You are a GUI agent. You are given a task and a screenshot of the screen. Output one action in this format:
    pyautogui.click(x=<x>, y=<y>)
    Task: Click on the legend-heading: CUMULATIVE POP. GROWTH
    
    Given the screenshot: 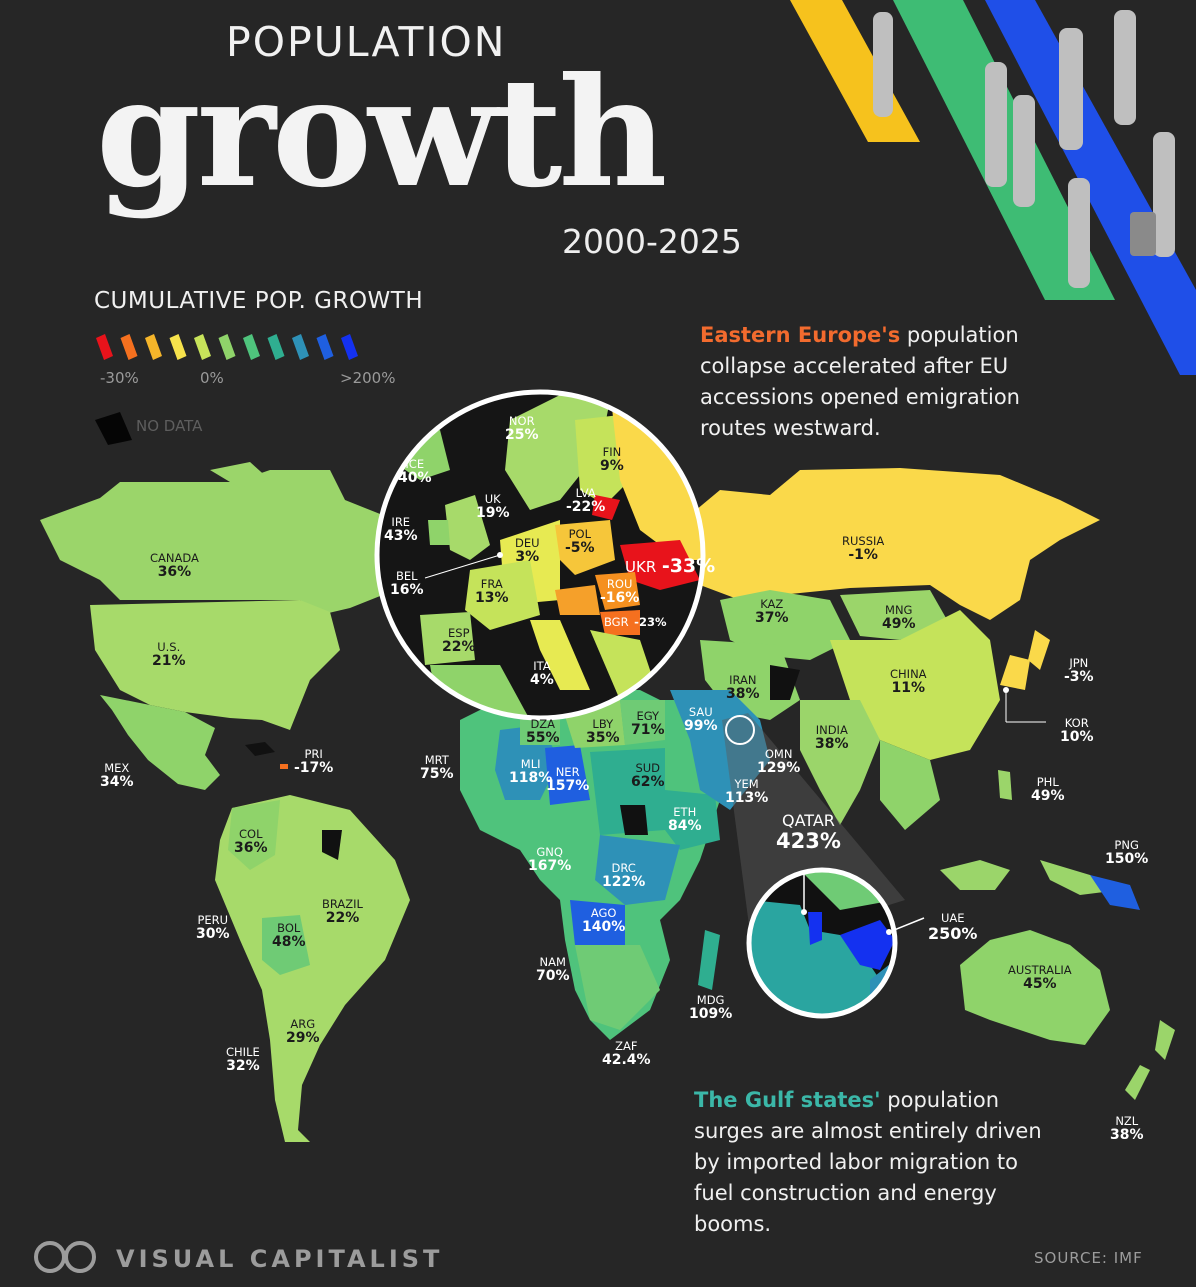 What is the action you would take?
    pyautogui.click(x=259, y=301)
    